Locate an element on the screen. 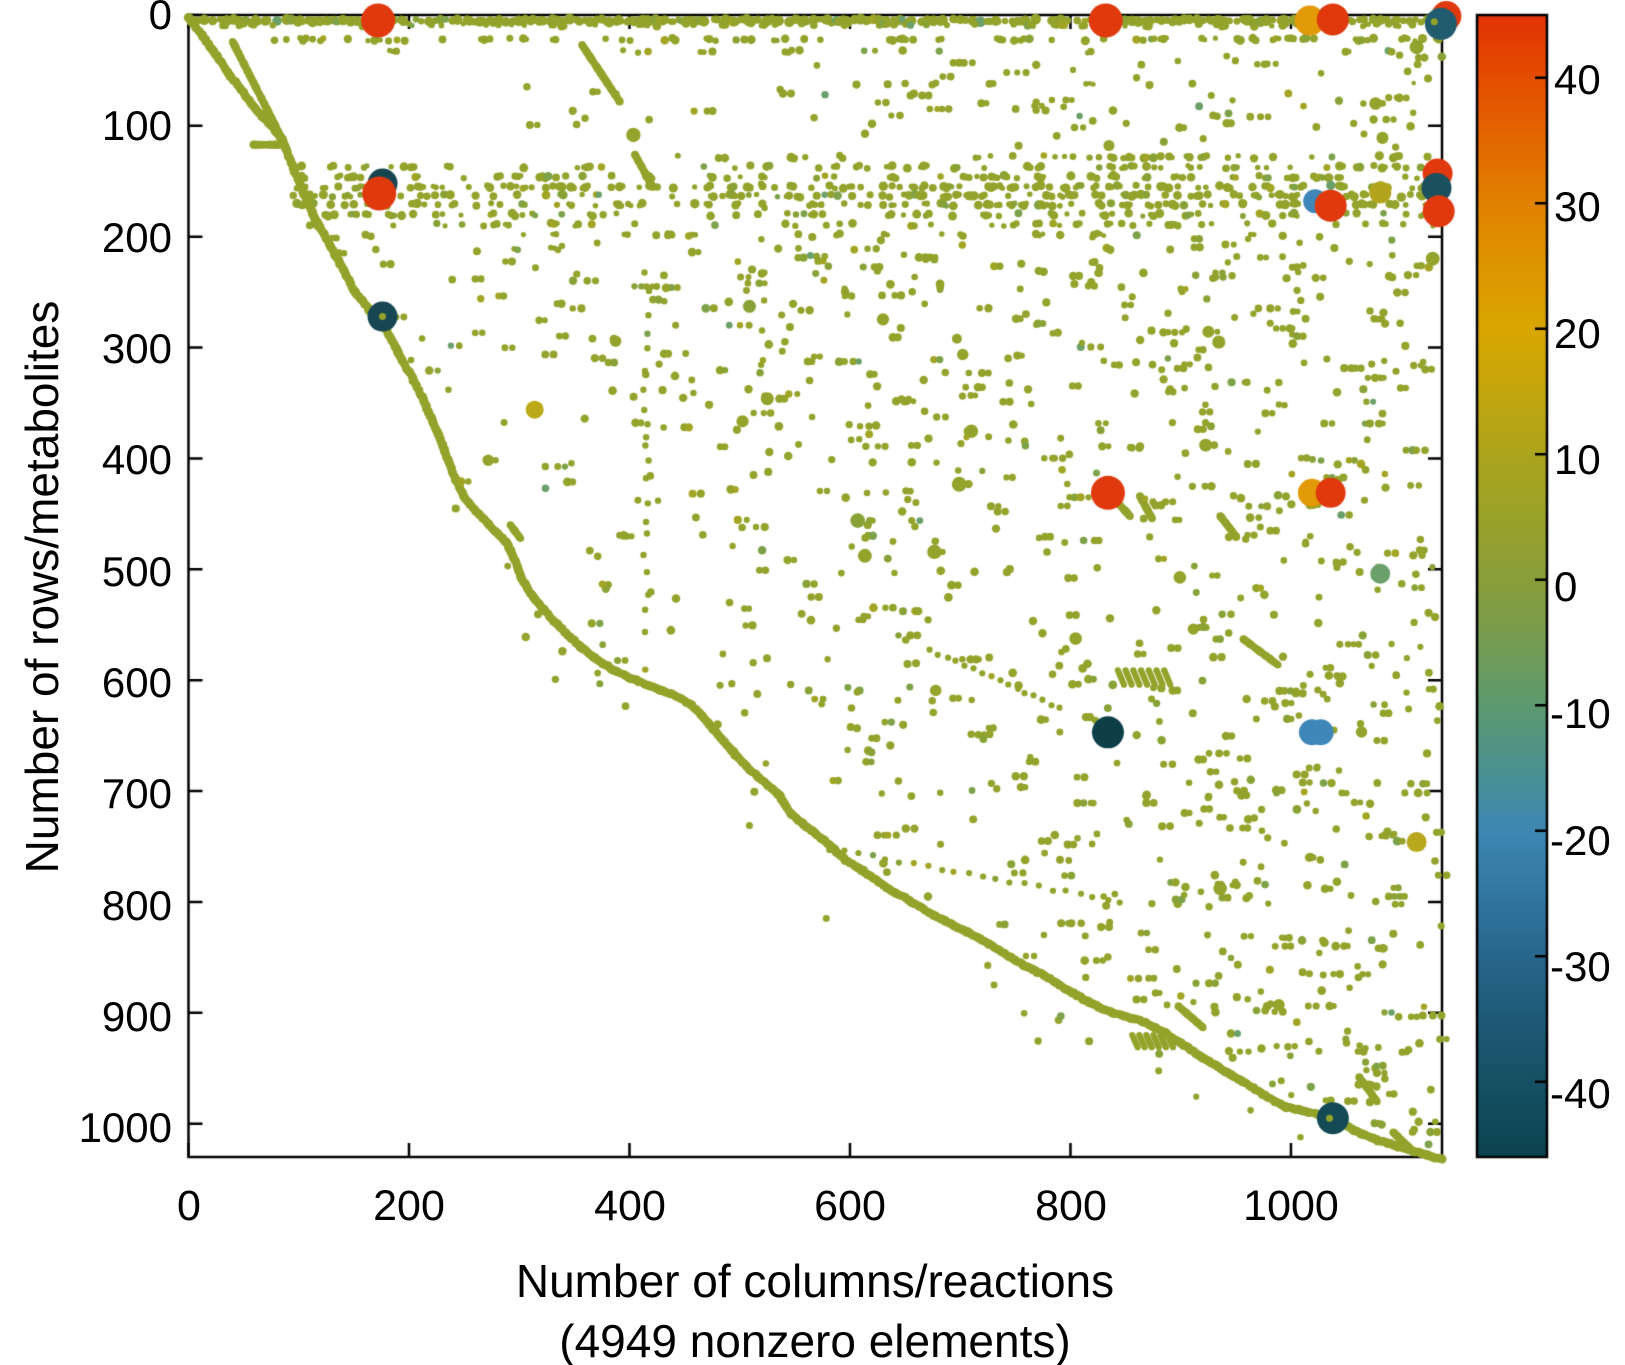  x-tick-label: 600 is located at coordinates (850, 1206).